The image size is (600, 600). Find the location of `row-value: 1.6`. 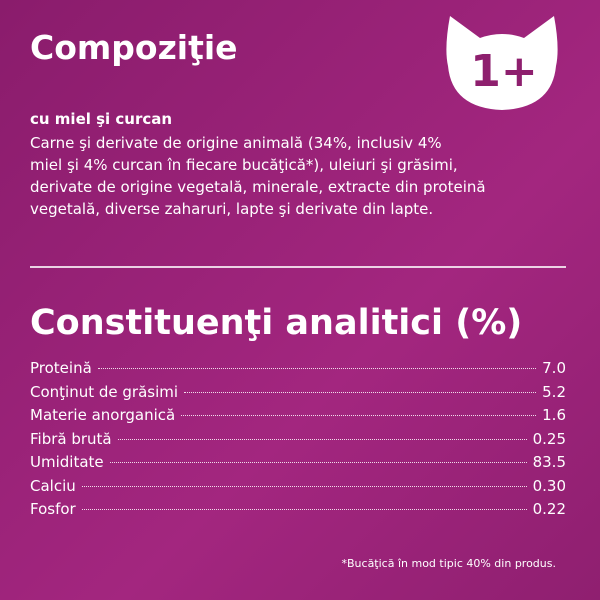

row-value: 1.6 is located at coordinates (554, 415).